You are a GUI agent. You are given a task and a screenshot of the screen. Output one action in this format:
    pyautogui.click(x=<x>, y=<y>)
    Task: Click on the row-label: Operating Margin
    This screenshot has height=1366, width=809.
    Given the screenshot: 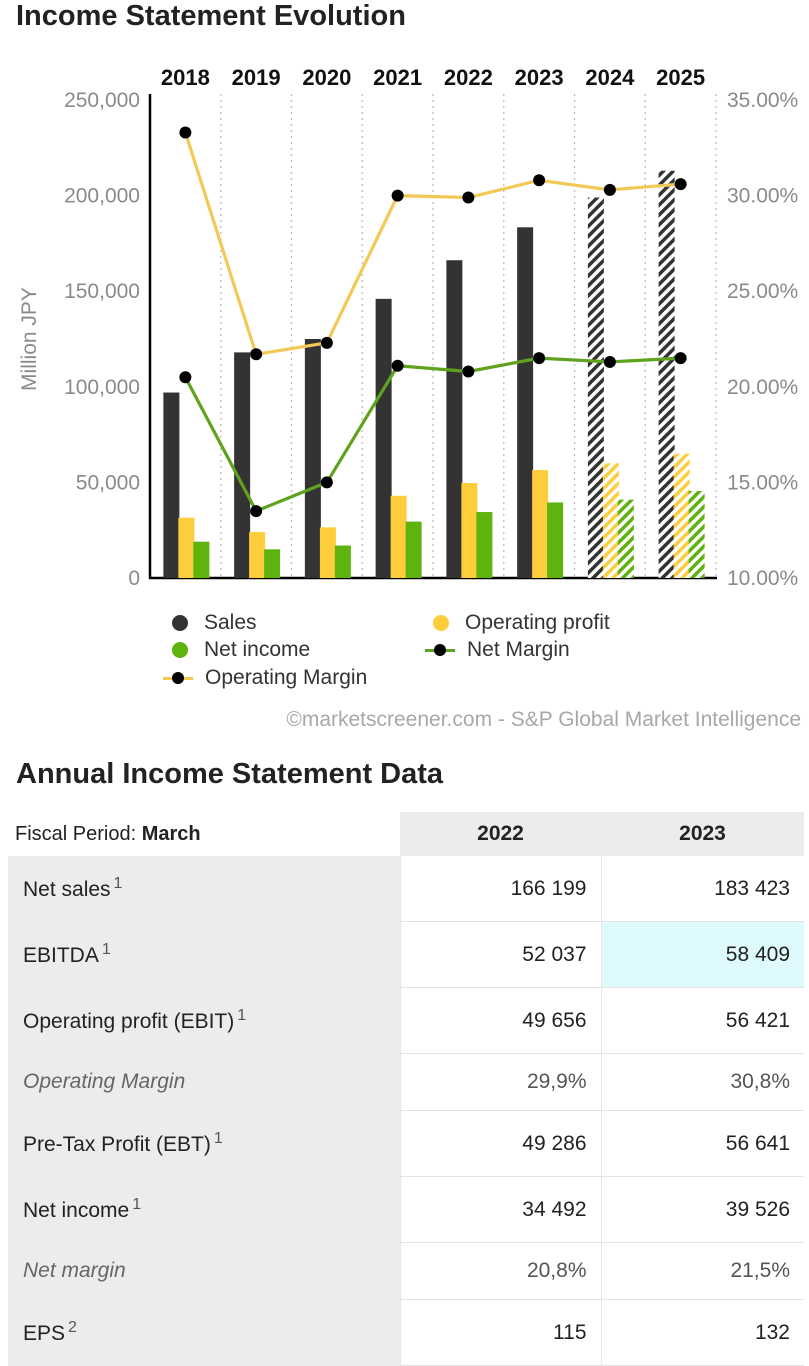 What is the action you would take?
    pyautogui.click(x=104, y=1081)
    